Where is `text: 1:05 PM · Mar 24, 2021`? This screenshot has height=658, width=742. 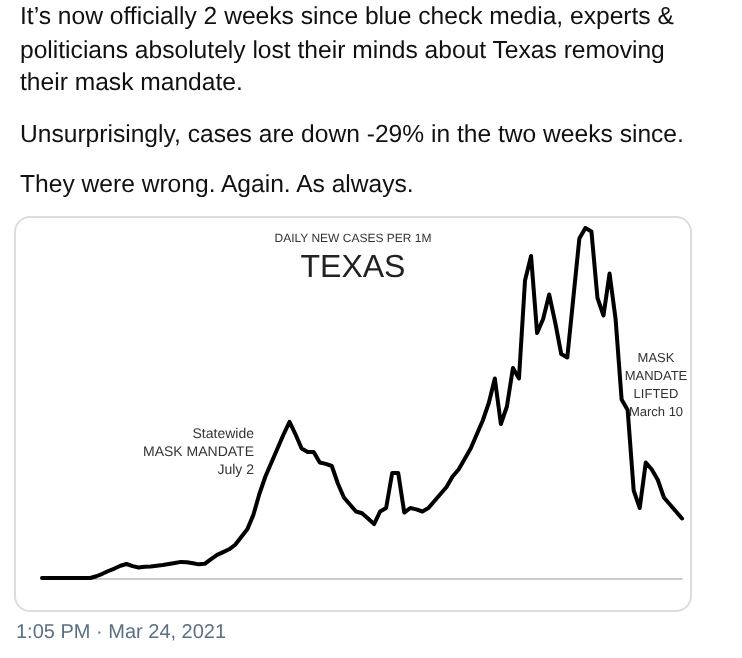
text: 1:05 PM · Mar 24, 2021 is located at coordinates (121, 633).